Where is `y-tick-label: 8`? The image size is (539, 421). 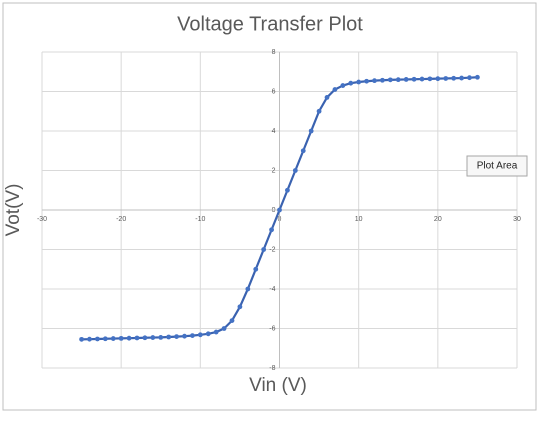 y-tick-label: 8 is located at coordinates (274, 52).